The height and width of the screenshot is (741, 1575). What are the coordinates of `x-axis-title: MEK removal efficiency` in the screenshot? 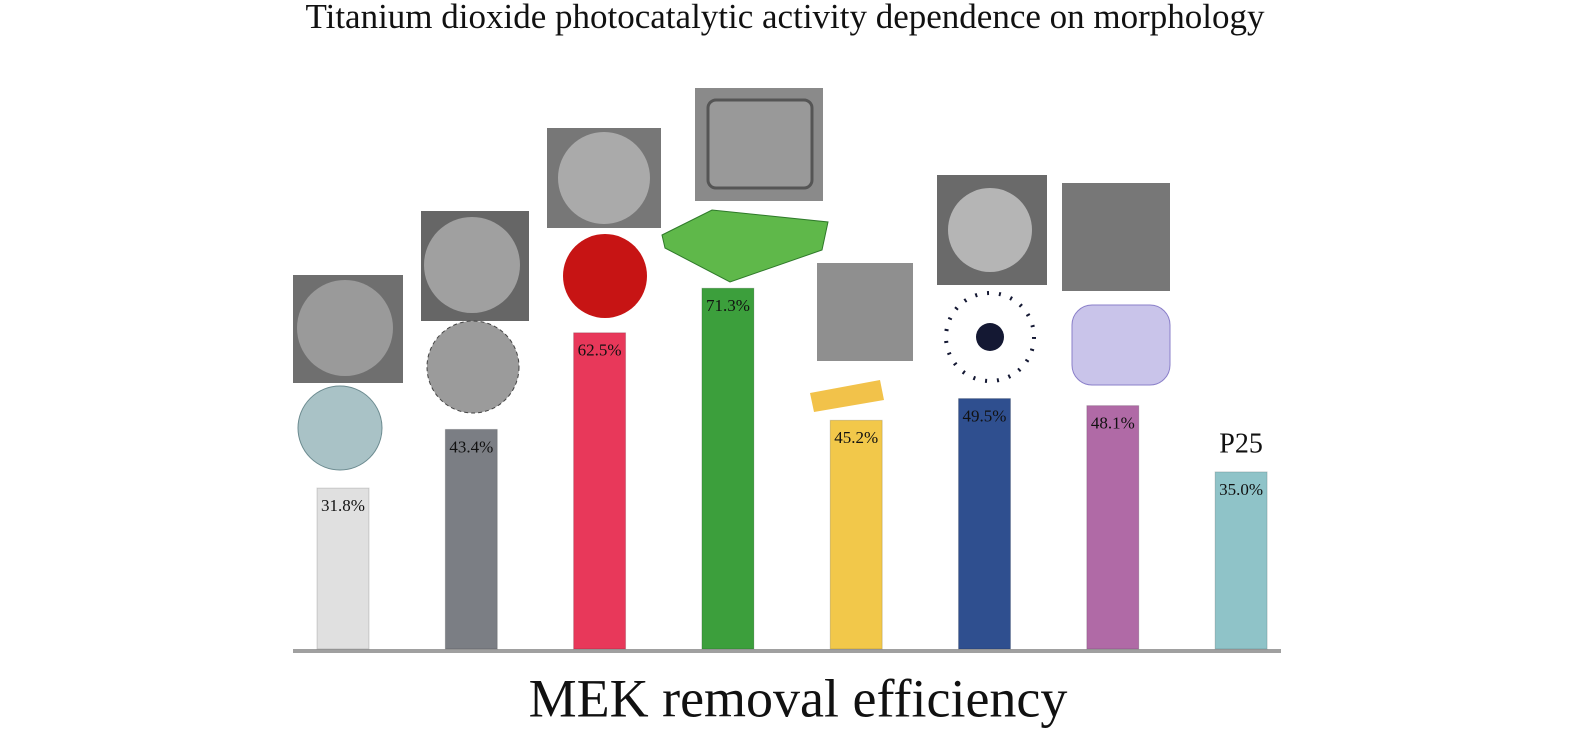 It's located at (798, 698).